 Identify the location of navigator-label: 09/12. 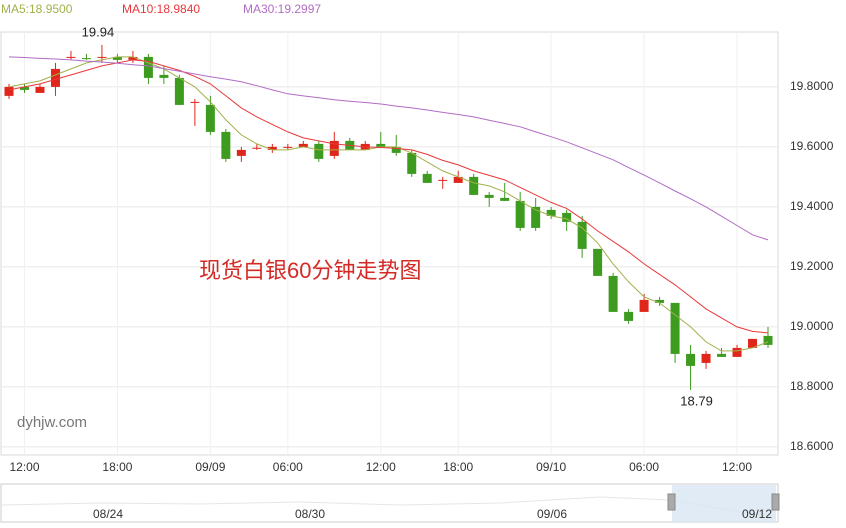
(757, 514).